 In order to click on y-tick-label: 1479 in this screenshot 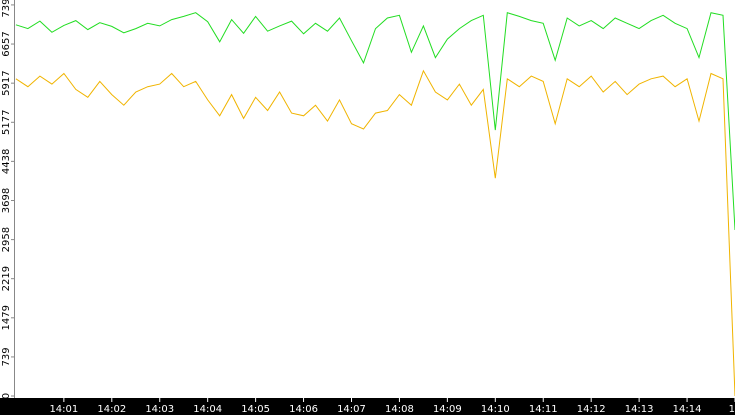, I will do `click(6, 317)`.